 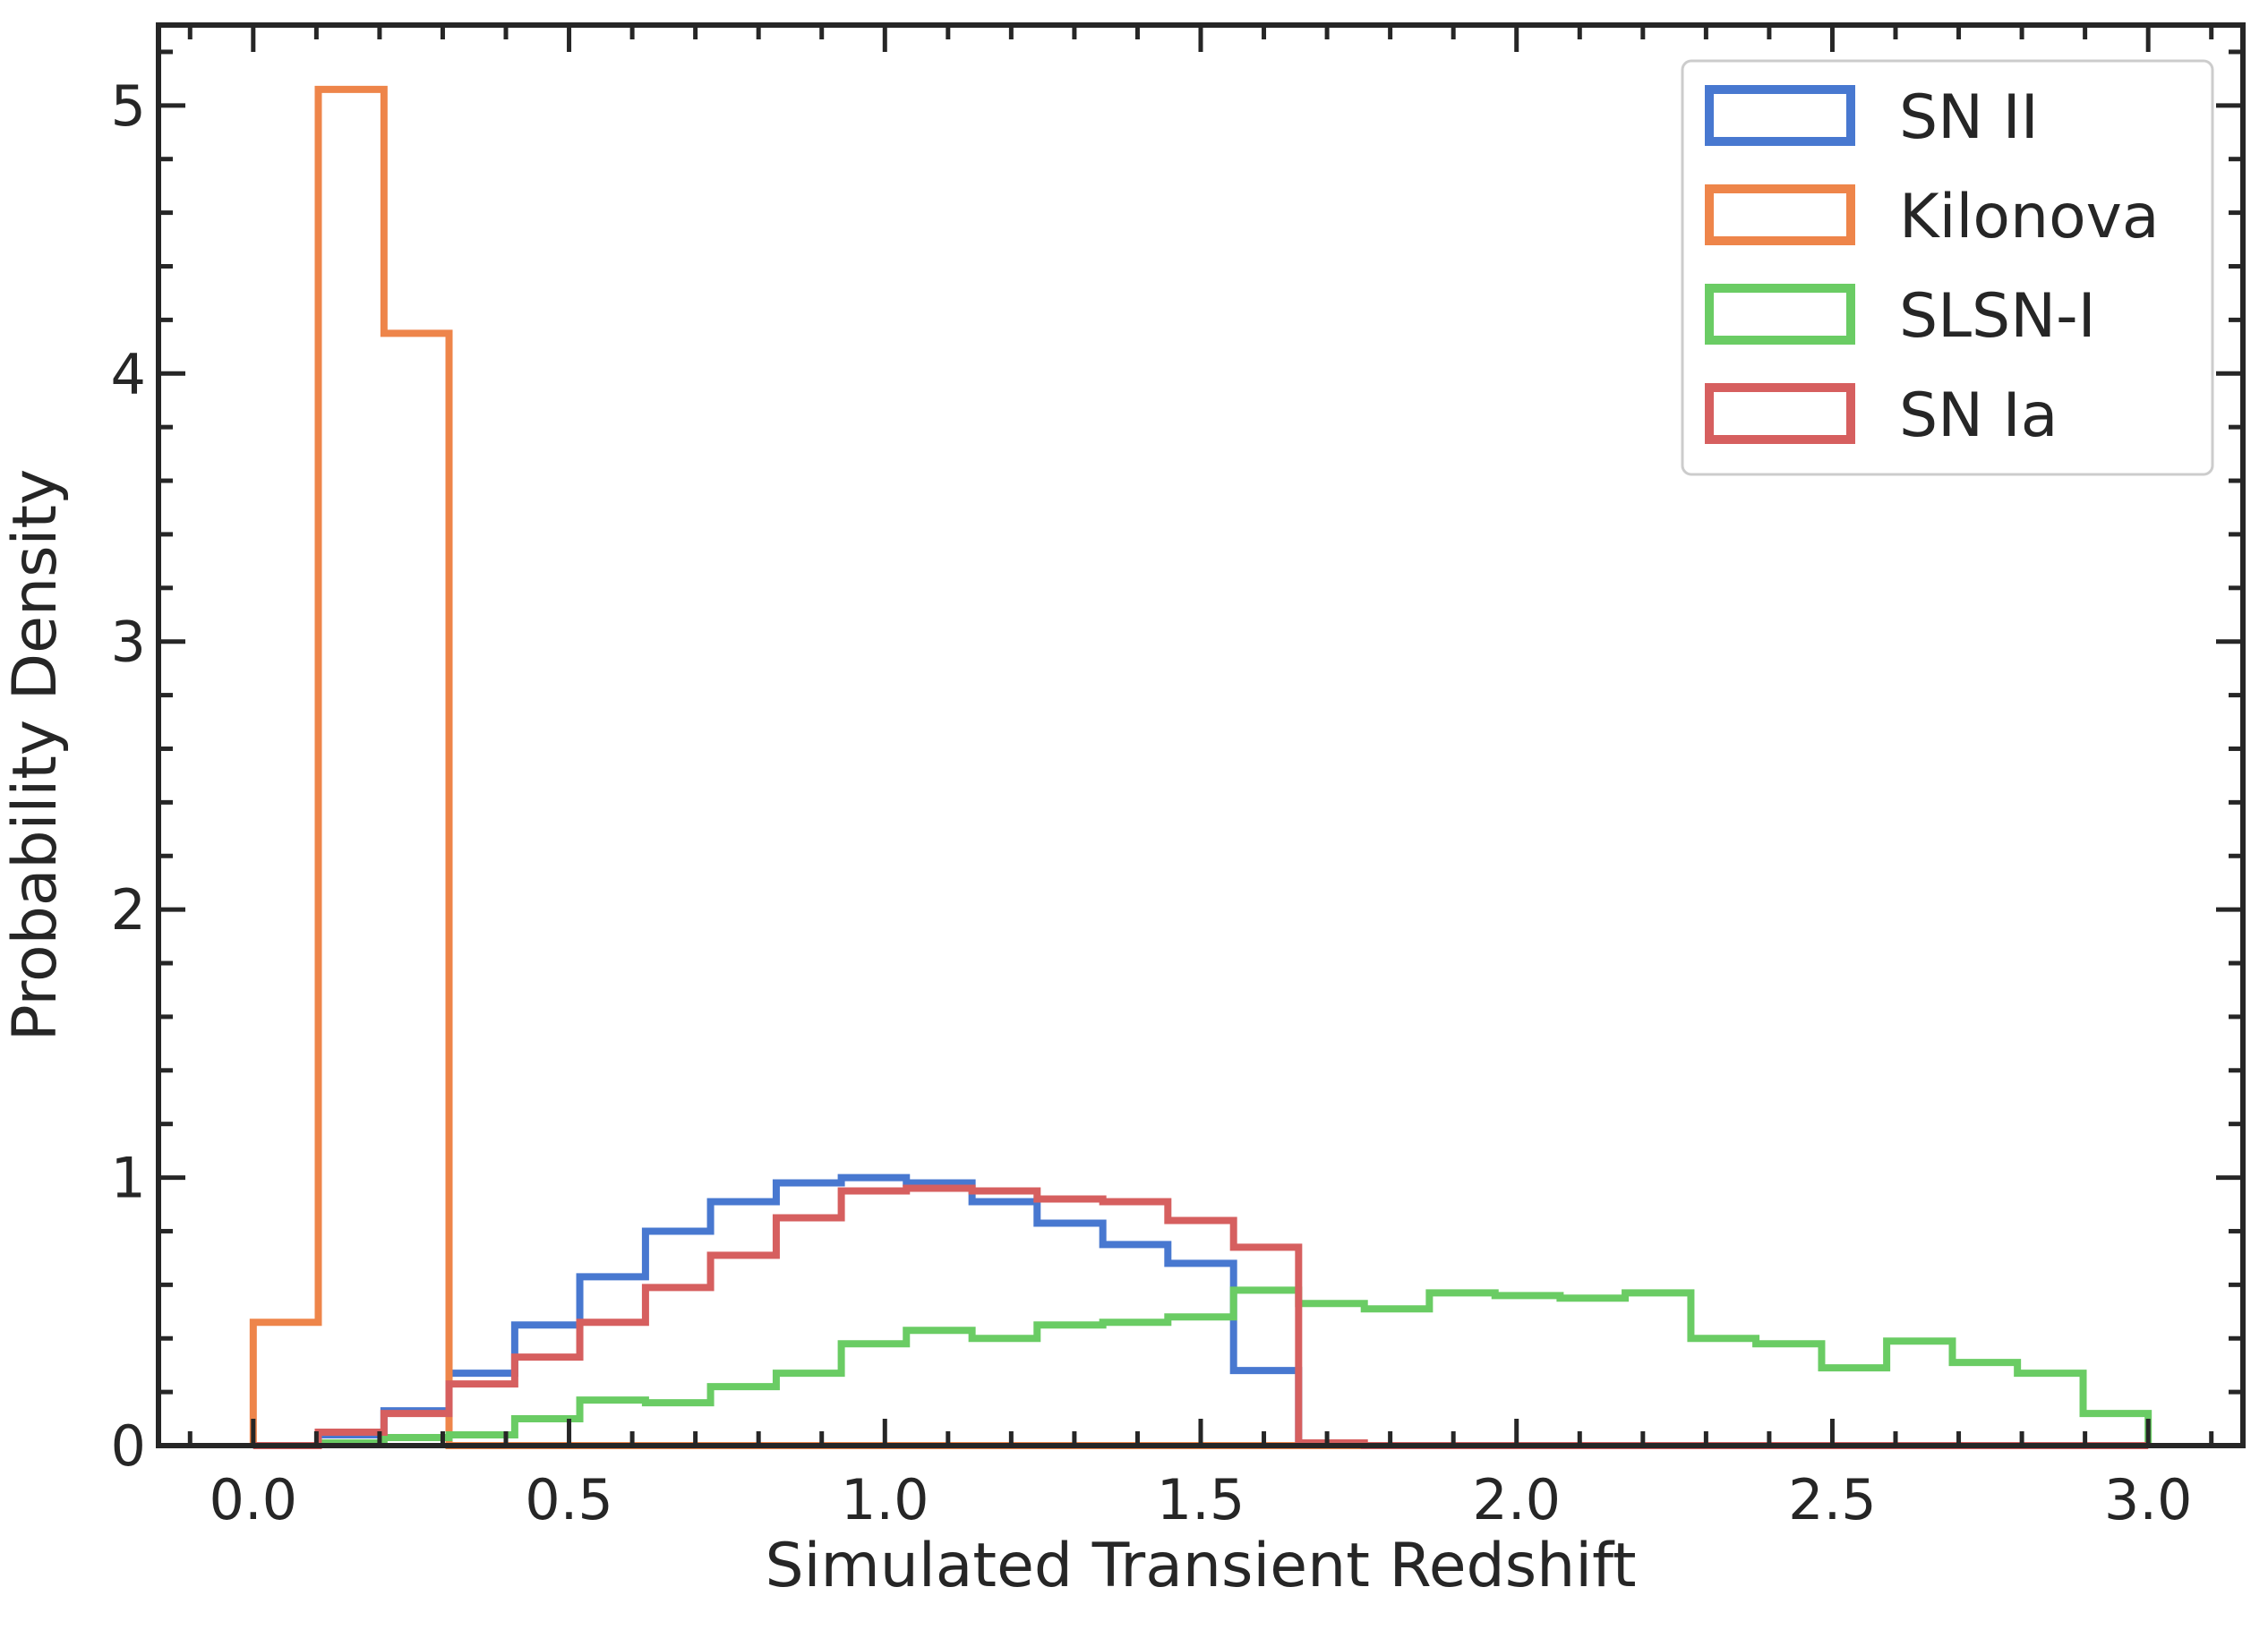 What do you see at coordinates (1201, 1499) in the screenshot?
I see `x-tick-label: 1.5` at bounding box center [1201, 1499].